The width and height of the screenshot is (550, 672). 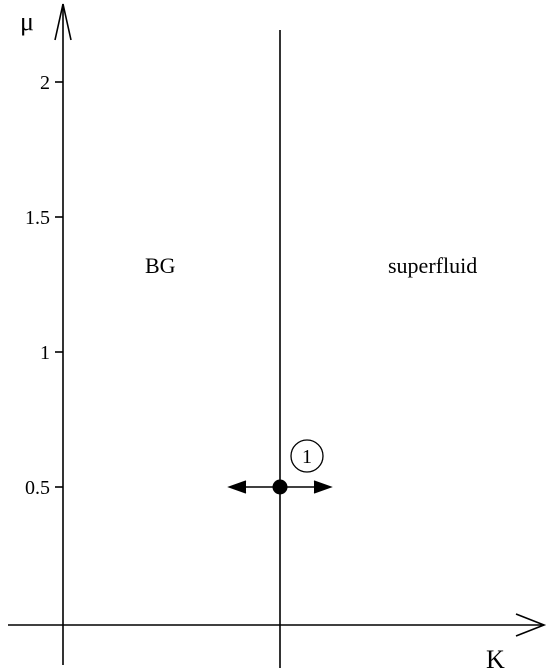 I want to click on y-tick-0: 0.5, so click(x=44, y=488).